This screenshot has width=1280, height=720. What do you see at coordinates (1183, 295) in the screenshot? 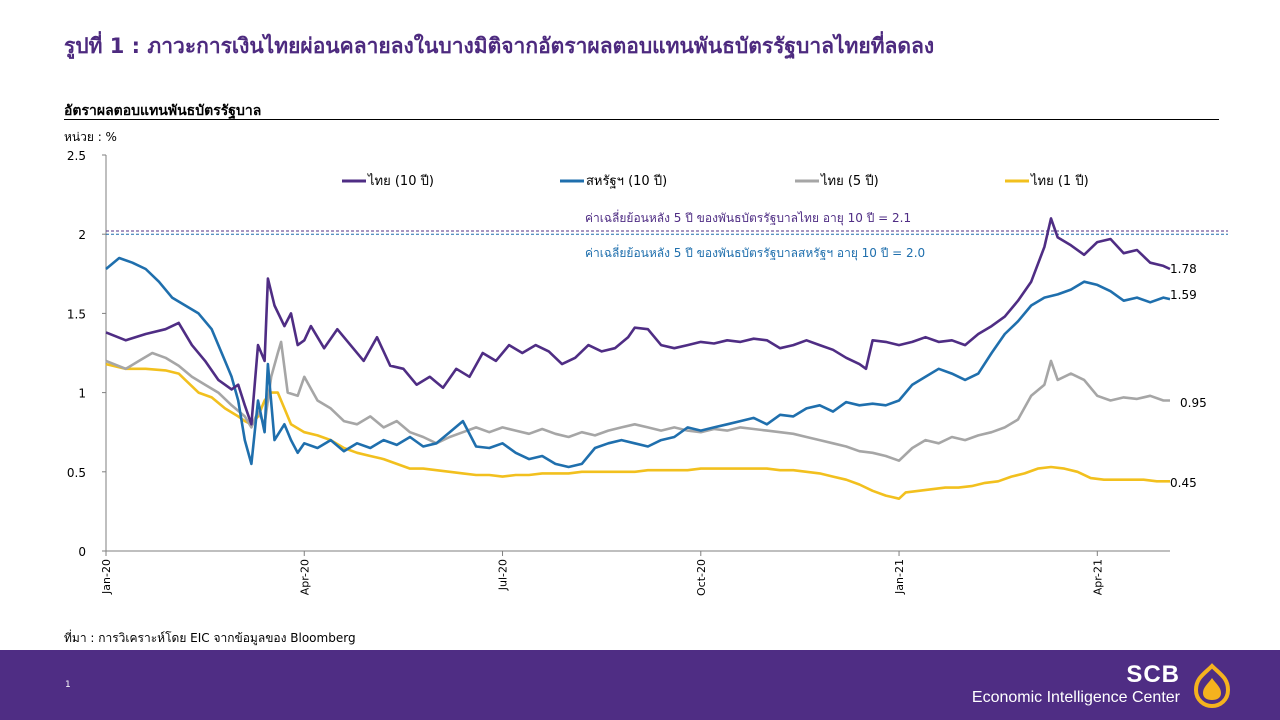
I see `end-label-us10: 1.59` at bounding box center [1183, 295].